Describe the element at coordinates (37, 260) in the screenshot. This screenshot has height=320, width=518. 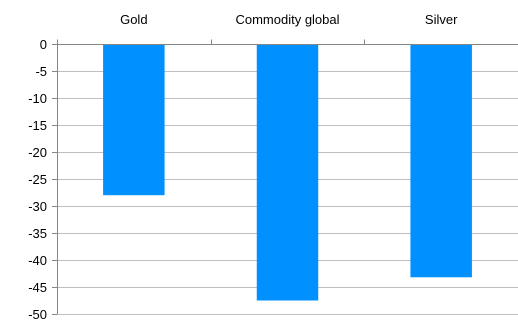
I see `y-tick-label: -40` at that location.